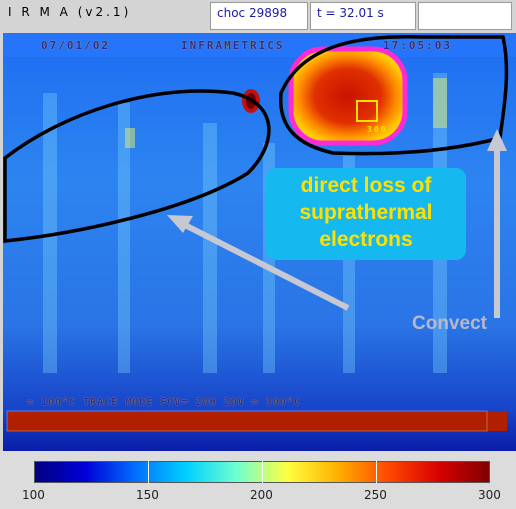 The image size is (516, 509). What do you see at coordinates (377, 129) in the screenshot?
I see `point-label: 300` at bounding box center [377, 129].